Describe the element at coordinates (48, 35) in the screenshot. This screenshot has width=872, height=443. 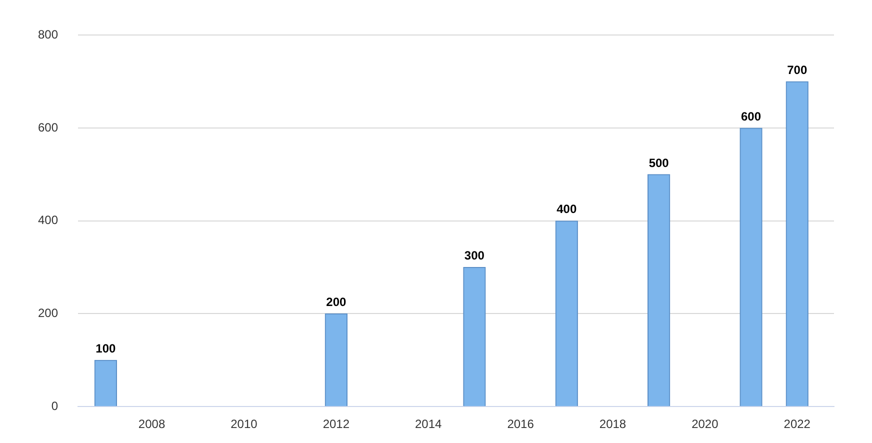
I see `y-tick-label: 800` at that location.